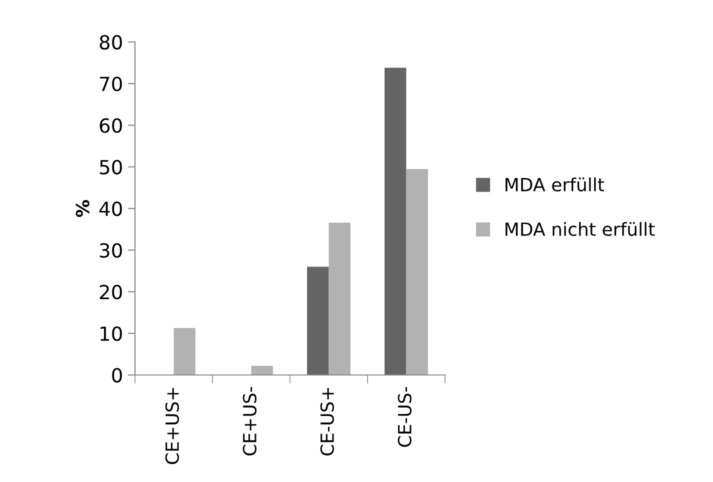  I want to click on y-tick-label: 10, so click(111, 334).